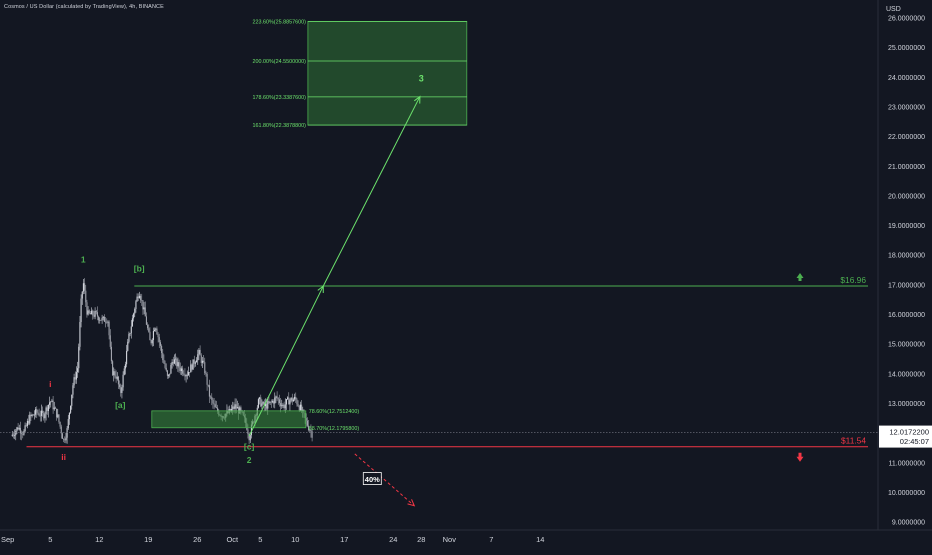  Describe the element at coordinates (197, 539) in the screenshot. I see `x-tick-label-4: 26` at that location.